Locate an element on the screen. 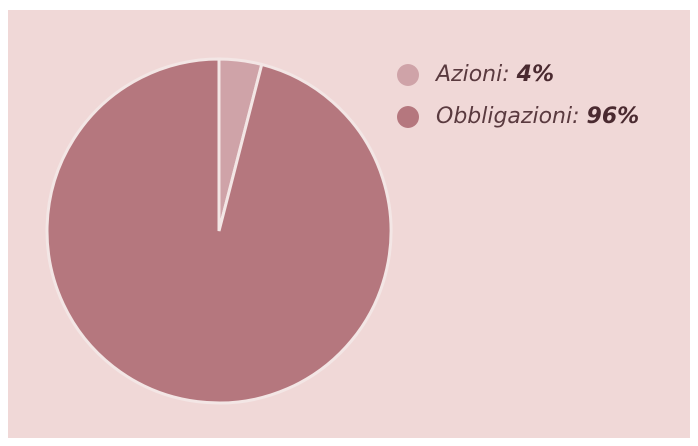  legend-value: 96% is located at coordinates (613, 116).